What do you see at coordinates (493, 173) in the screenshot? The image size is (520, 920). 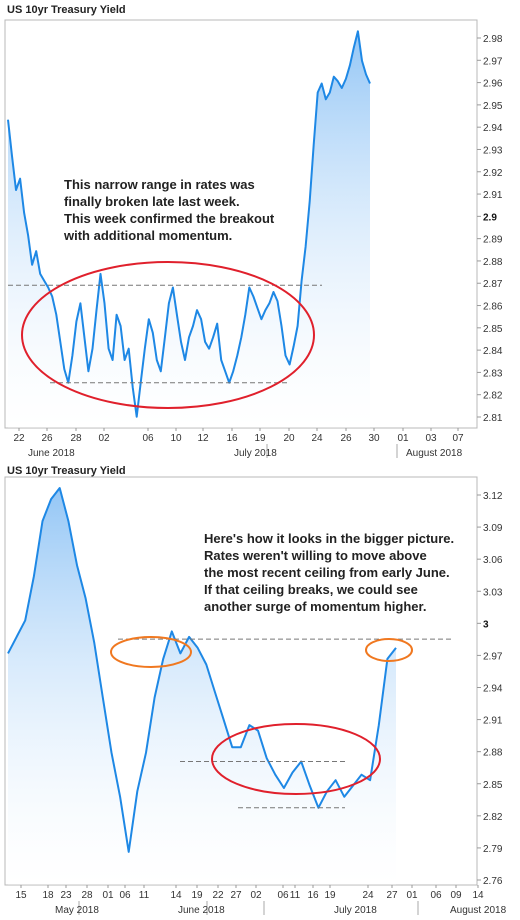 I see `y-tick-label: 2.92` at bounding box center [493, 173].